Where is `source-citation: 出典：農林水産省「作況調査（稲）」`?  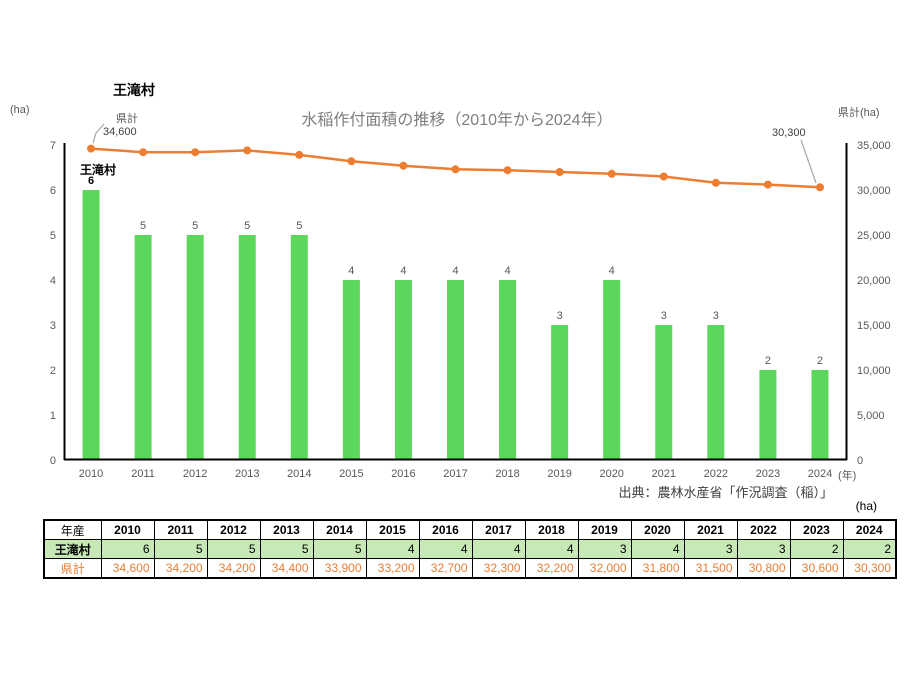
source-citation: 出典：農林水産省「作況調査（稲）」 is located at coordinates (725, 492).